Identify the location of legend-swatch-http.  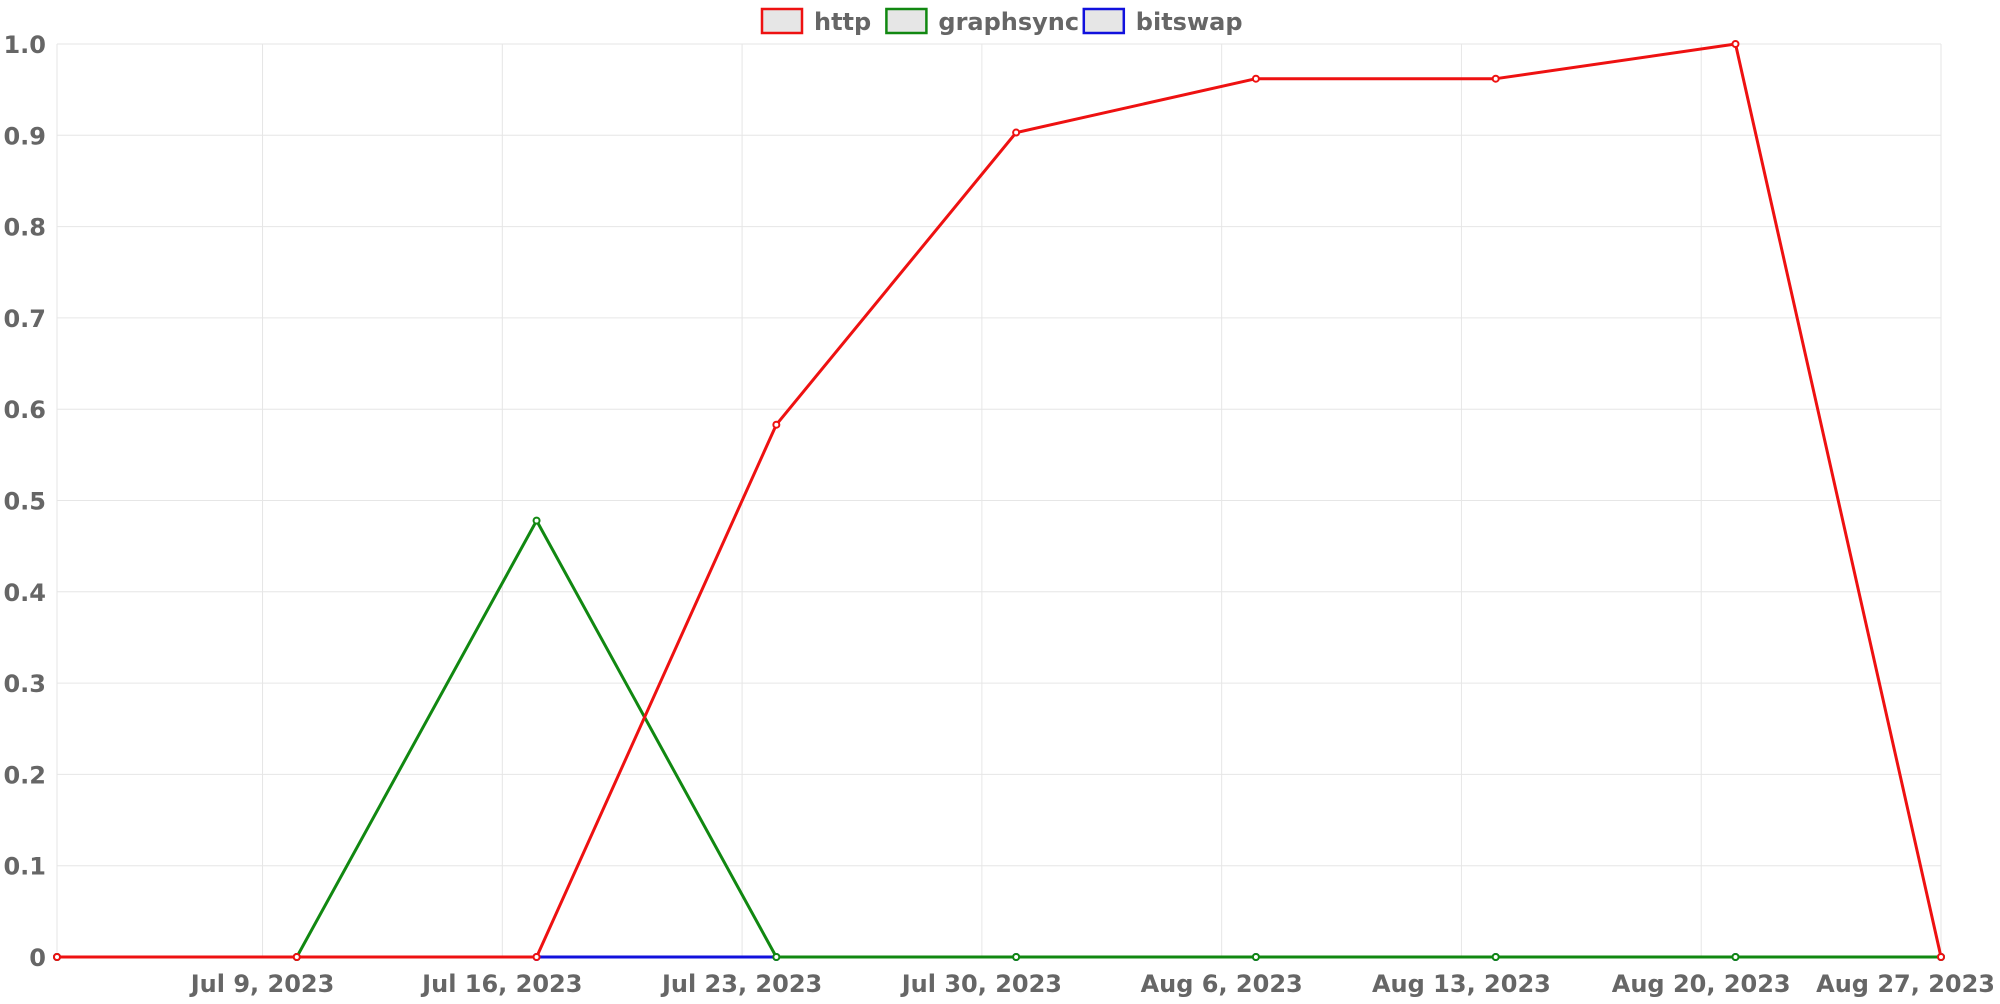
(782, 21).